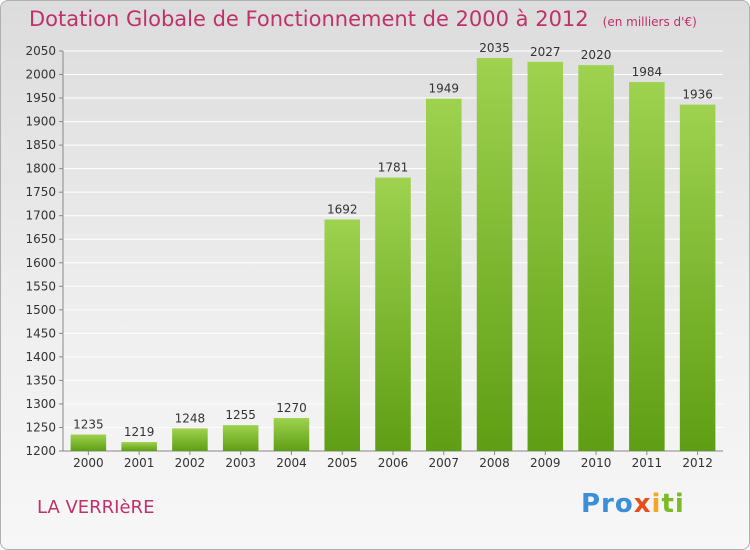 Image resolution: width=750 pixels, height=550 pixels. I want to click on y-tick-label: 1300, so click(40, 404).